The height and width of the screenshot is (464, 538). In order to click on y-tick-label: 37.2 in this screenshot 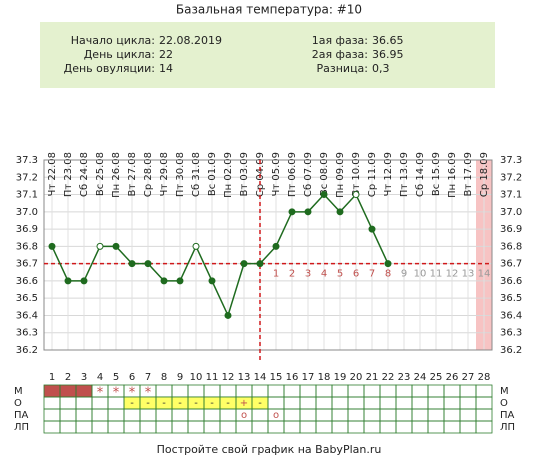, I will do `click(27, 177)`.